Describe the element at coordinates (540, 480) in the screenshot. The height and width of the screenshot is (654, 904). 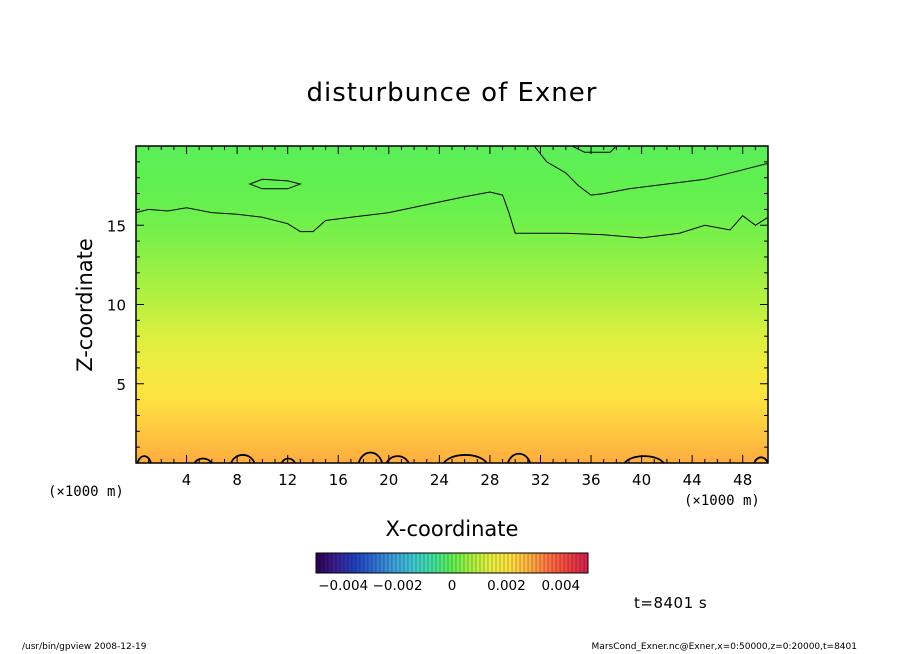
I see `x-tick-label: 32` at that location.